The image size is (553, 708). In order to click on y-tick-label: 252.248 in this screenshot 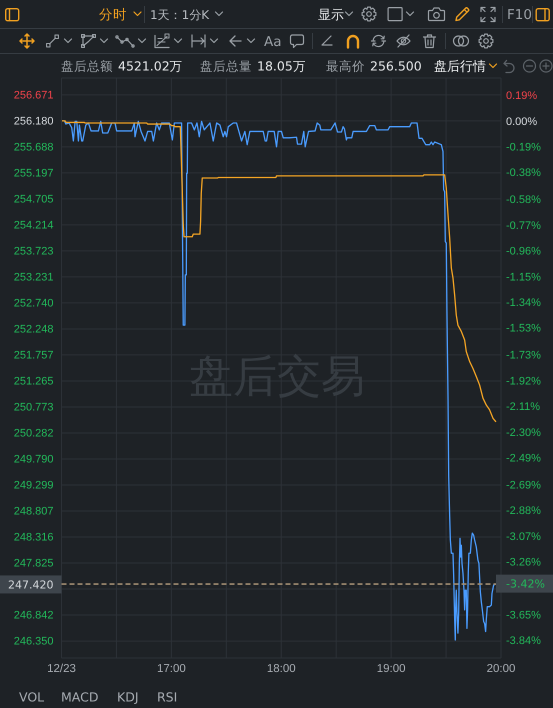, I will do `click(34, 329)`.